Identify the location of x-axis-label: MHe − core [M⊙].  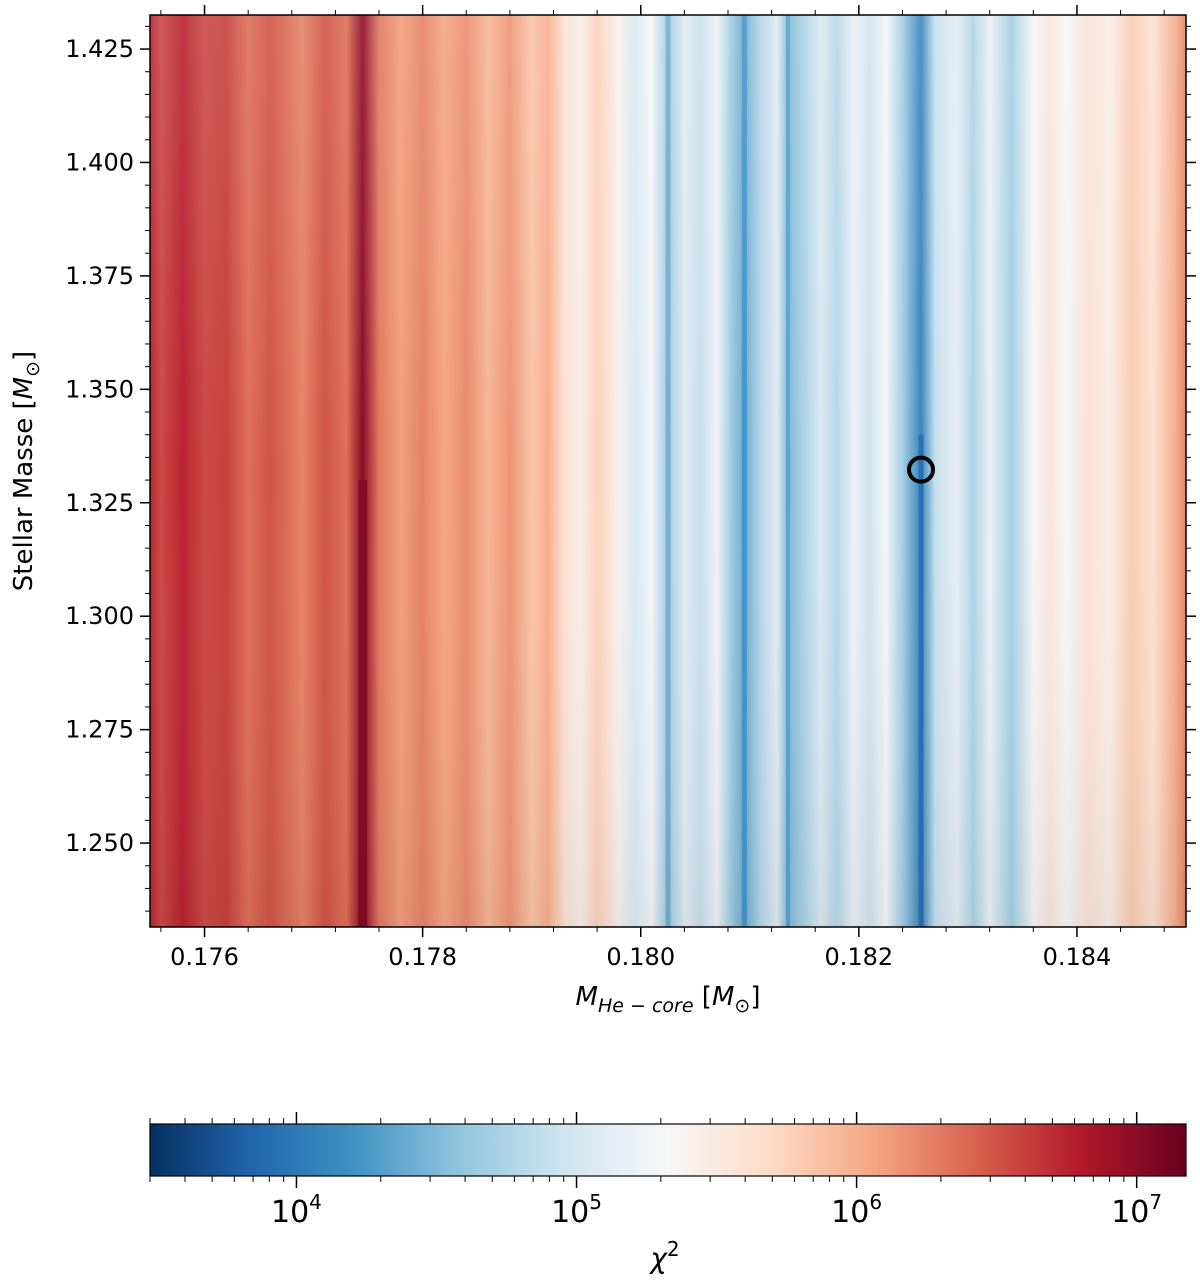
(668, 999).